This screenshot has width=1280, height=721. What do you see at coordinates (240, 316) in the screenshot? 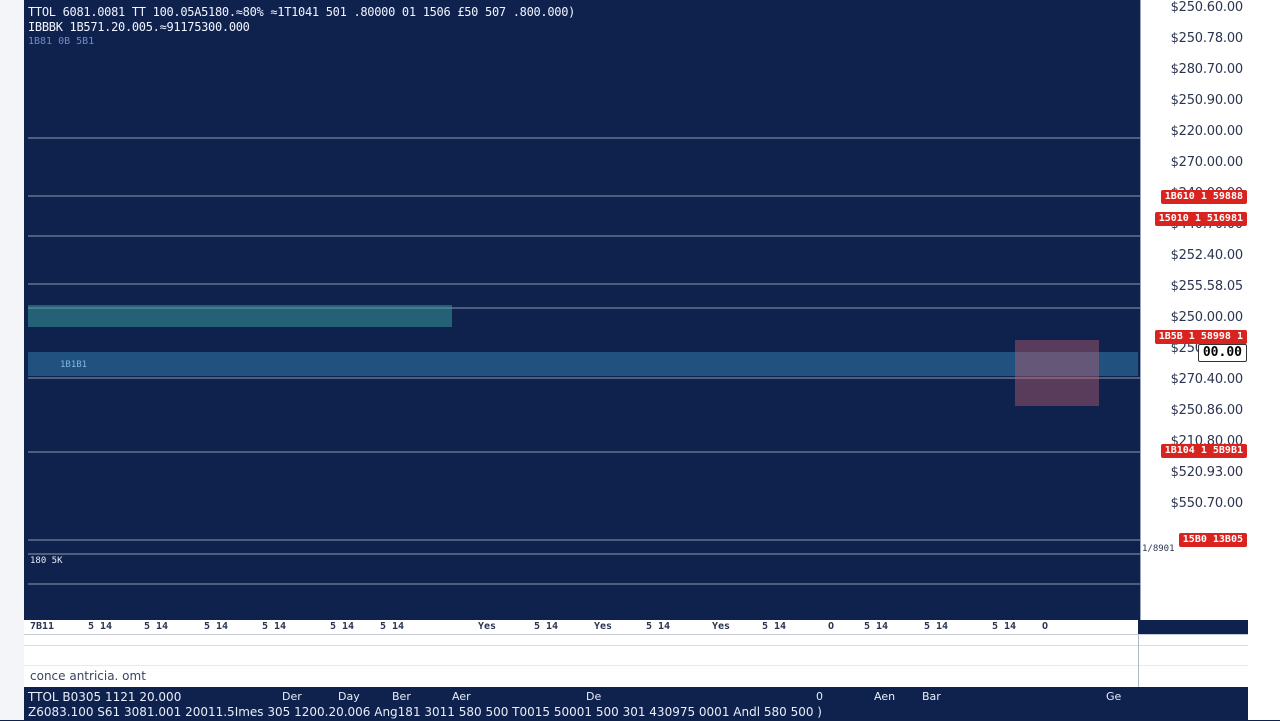
I see `highlight-band-green` at bounding box center [240, 316].